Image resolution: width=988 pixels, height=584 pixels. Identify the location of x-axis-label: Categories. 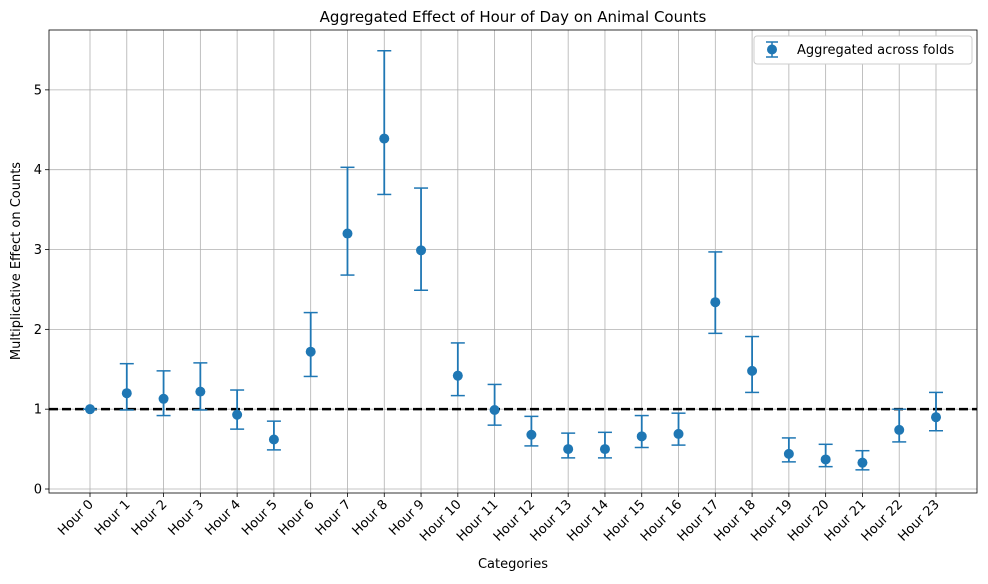
(513, 564).